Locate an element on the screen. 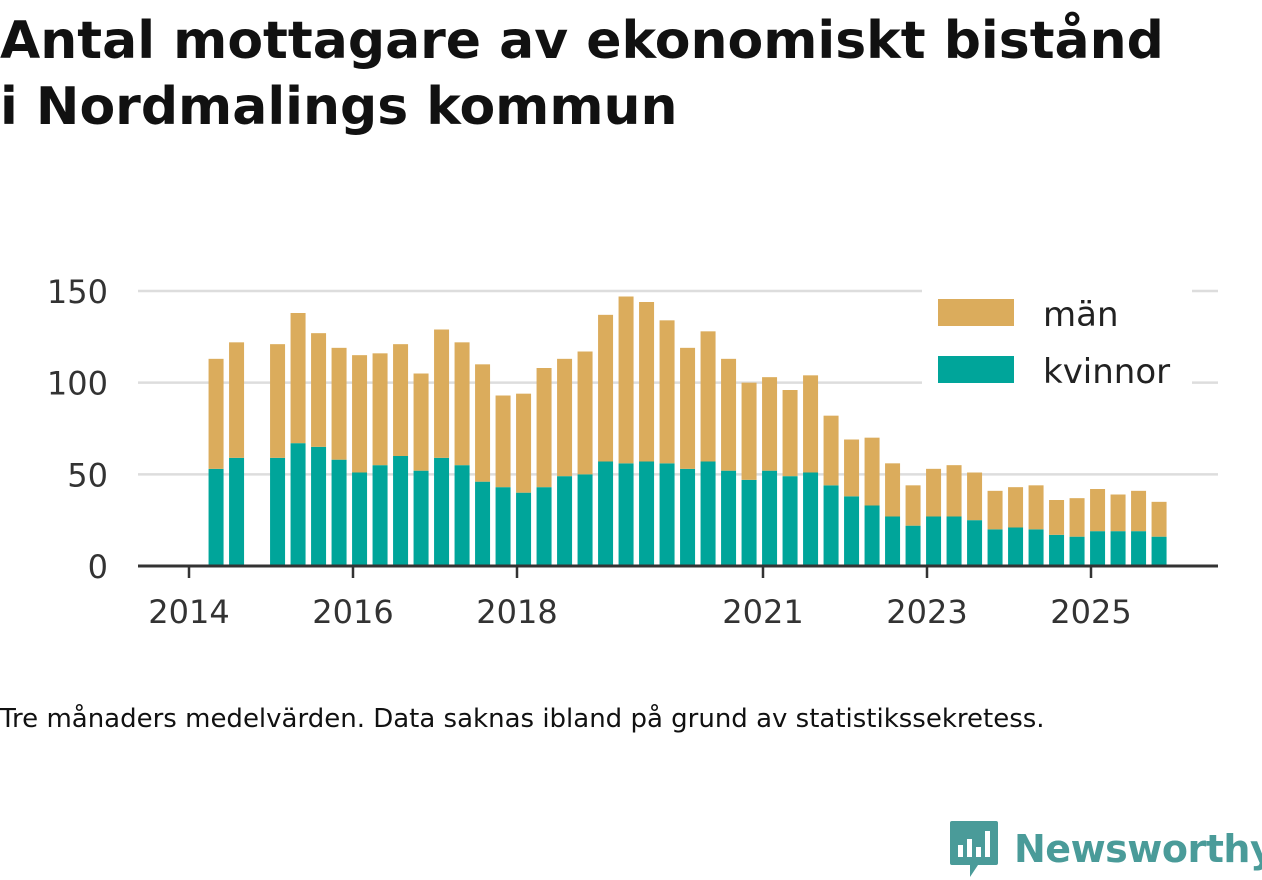 Image resolution: width=1262 pixels, height=880 pixels. y-tick-label: 0 is located at coordinates (98, 567).